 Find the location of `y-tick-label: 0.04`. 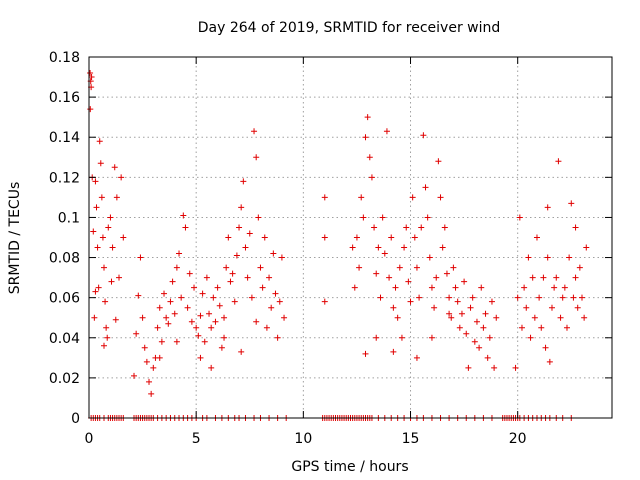

y-tick-label: 0.04 is located at coordinates (64, 339).